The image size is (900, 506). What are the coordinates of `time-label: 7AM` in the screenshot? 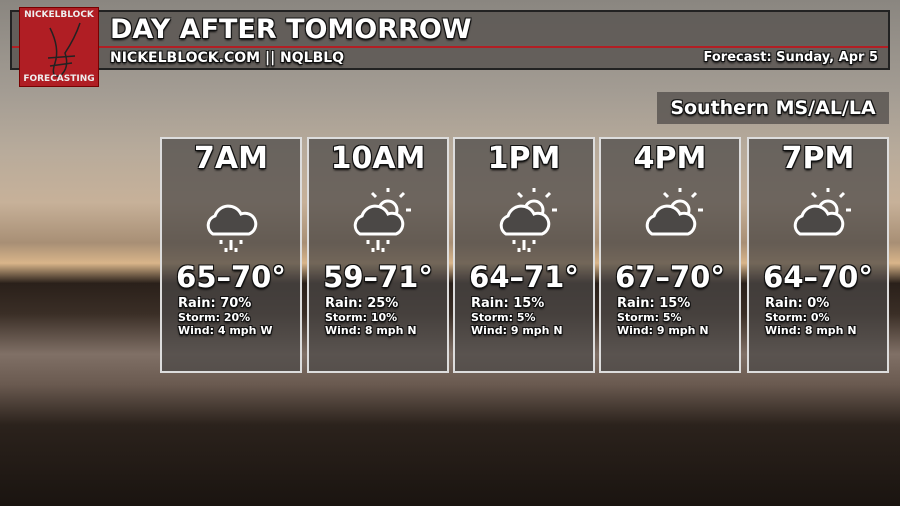 It's located at (231, 158).